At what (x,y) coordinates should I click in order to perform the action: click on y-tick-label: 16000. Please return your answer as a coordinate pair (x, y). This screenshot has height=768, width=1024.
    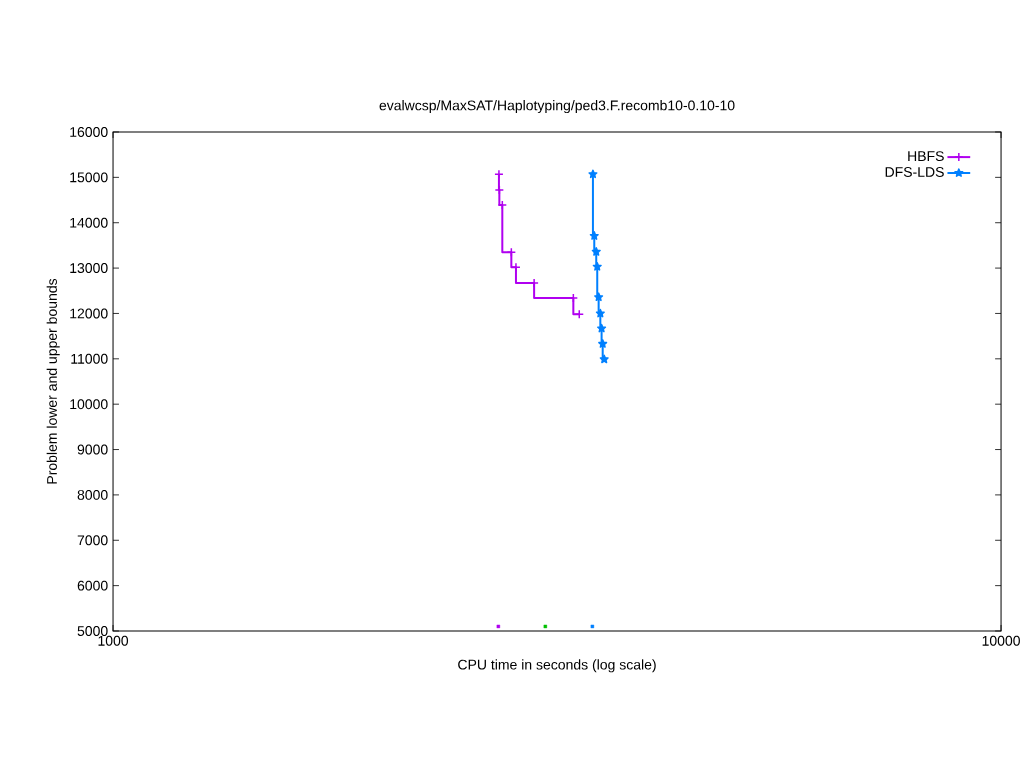
    Looking at the image, I should click on (89, 132).